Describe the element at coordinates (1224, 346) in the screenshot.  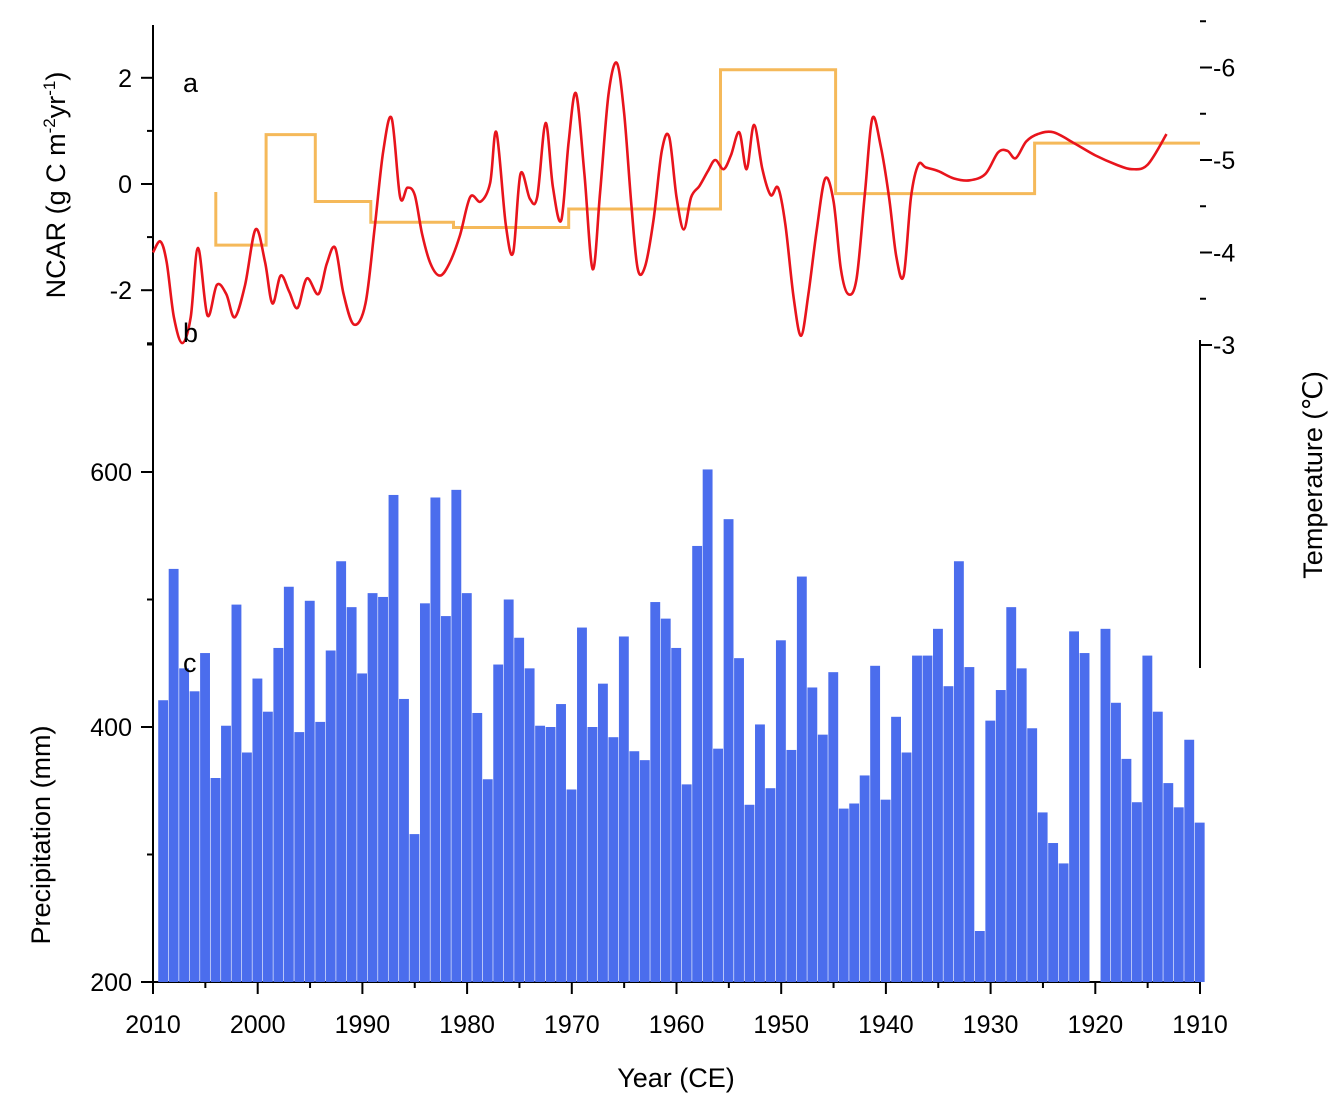
I see `temperature-tick-label: -3` at that location.